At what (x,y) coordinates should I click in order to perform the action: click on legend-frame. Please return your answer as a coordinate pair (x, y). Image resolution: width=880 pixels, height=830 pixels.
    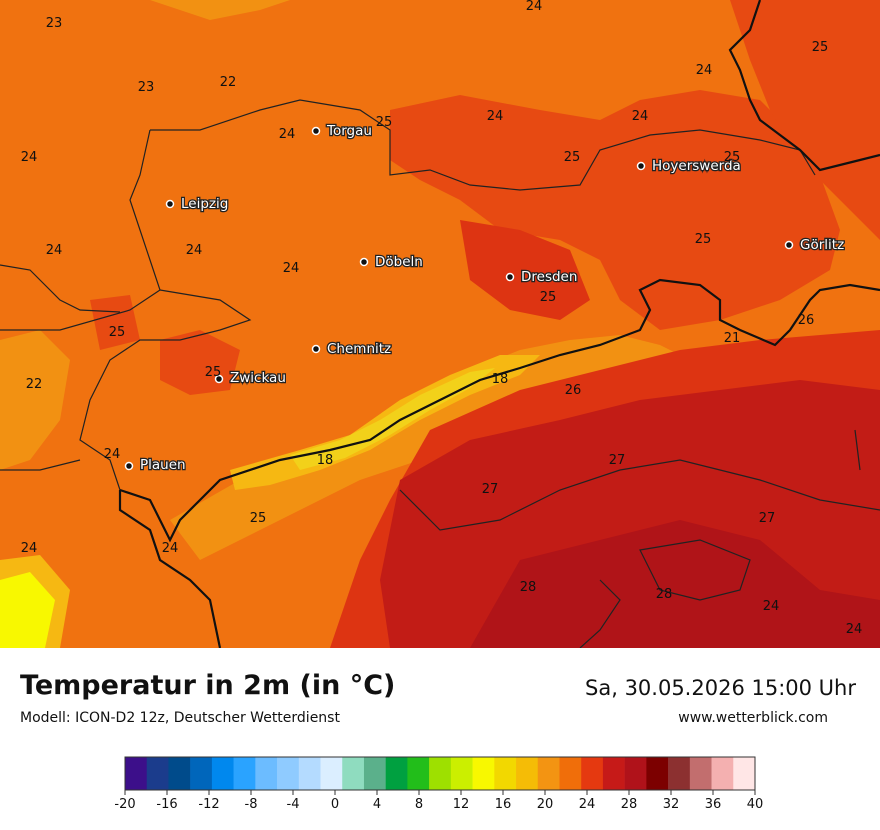
    Looking at the image, I should click on (440, 773).